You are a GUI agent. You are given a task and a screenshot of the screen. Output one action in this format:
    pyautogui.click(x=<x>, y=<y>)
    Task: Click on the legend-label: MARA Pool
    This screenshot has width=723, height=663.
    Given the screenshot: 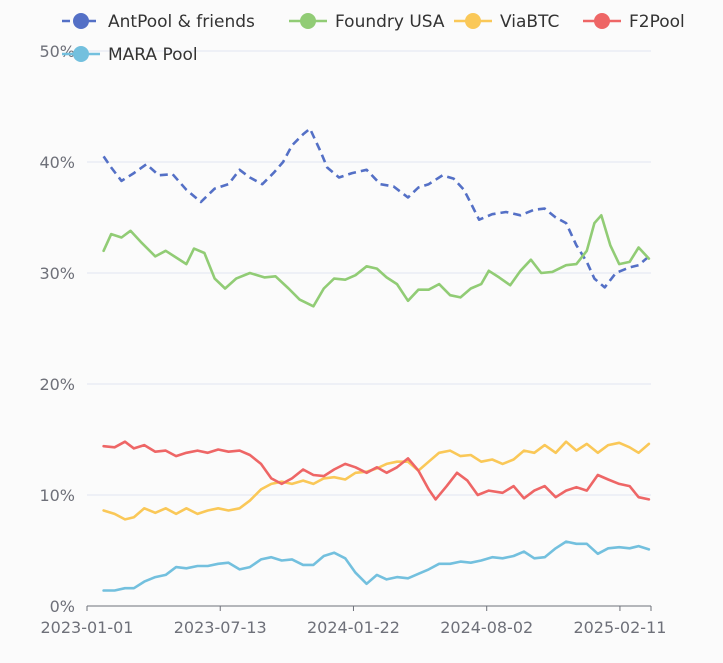 What is the action you would take?
    pyautogui.click(x=153, y=55)
    